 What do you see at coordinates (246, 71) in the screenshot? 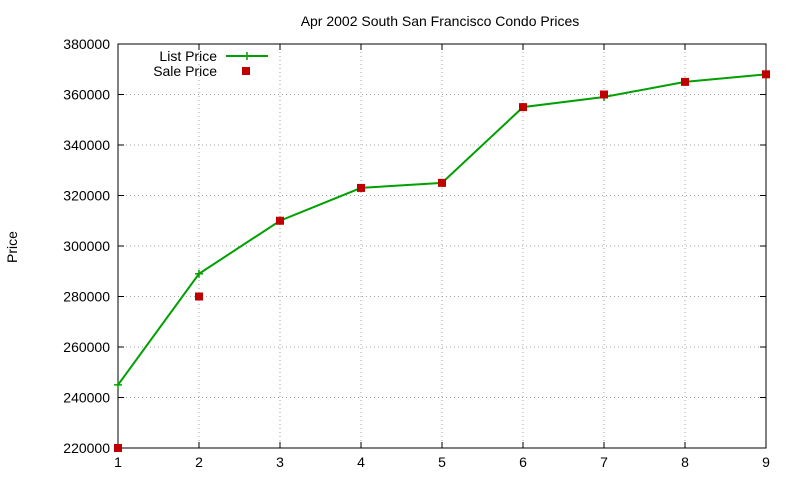
I see `legend-marker-sale-price` at bounding box center [246, 71].